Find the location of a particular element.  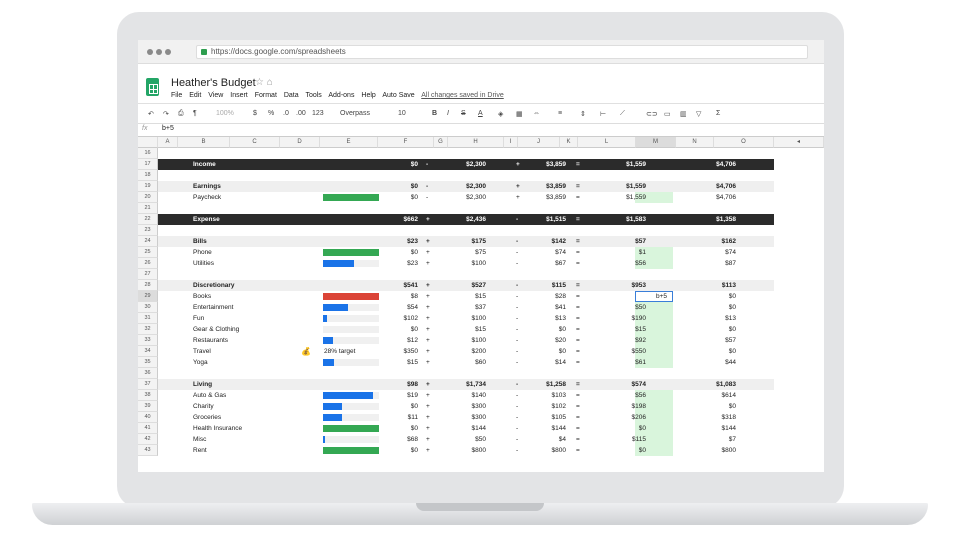

merge-icon: ⇔ is located at coordinates (536, 113).